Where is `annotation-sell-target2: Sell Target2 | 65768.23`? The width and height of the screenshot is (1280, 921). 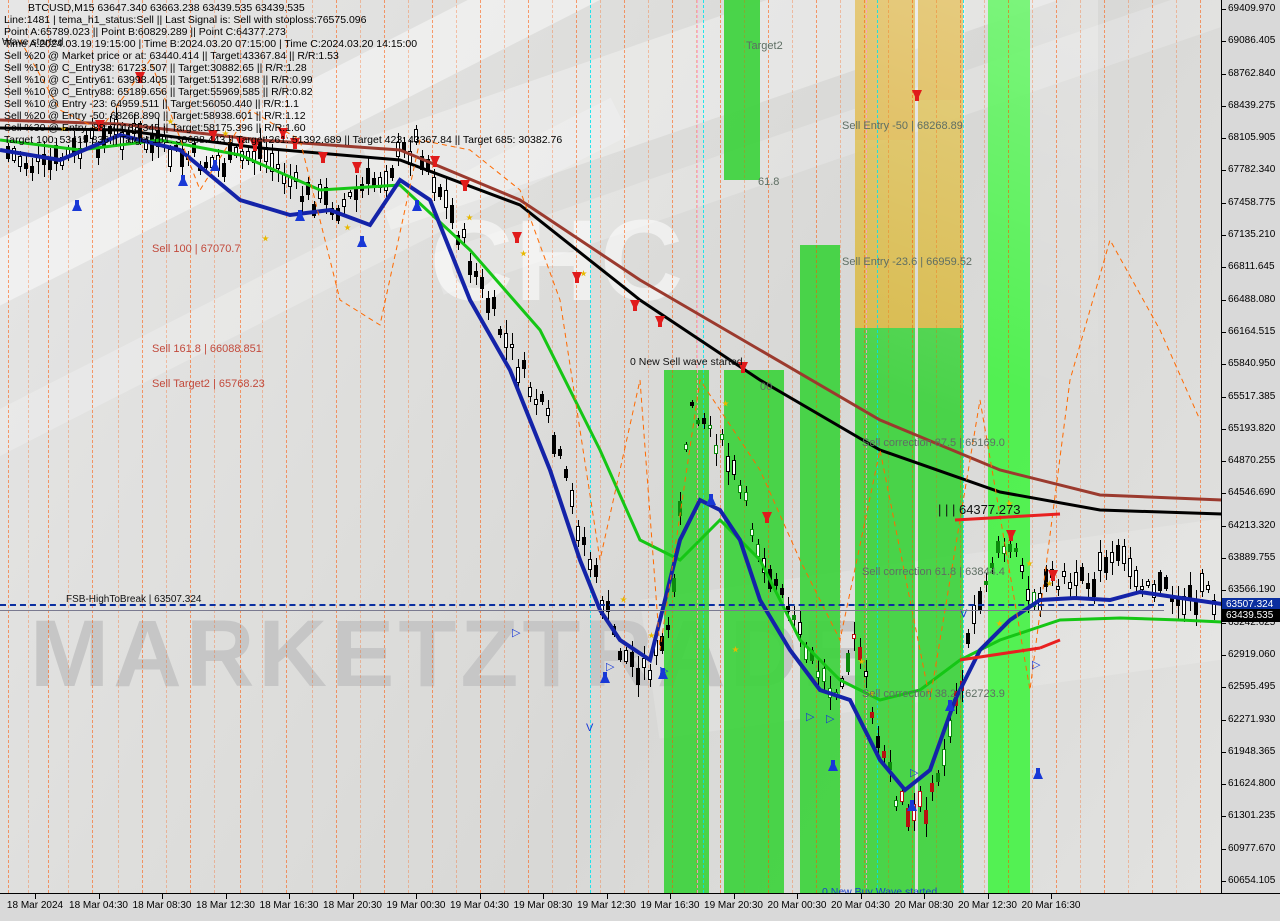 annotation-sell-target2: Sell Target2 | 65768.23 is located at coordinates (208, 384).